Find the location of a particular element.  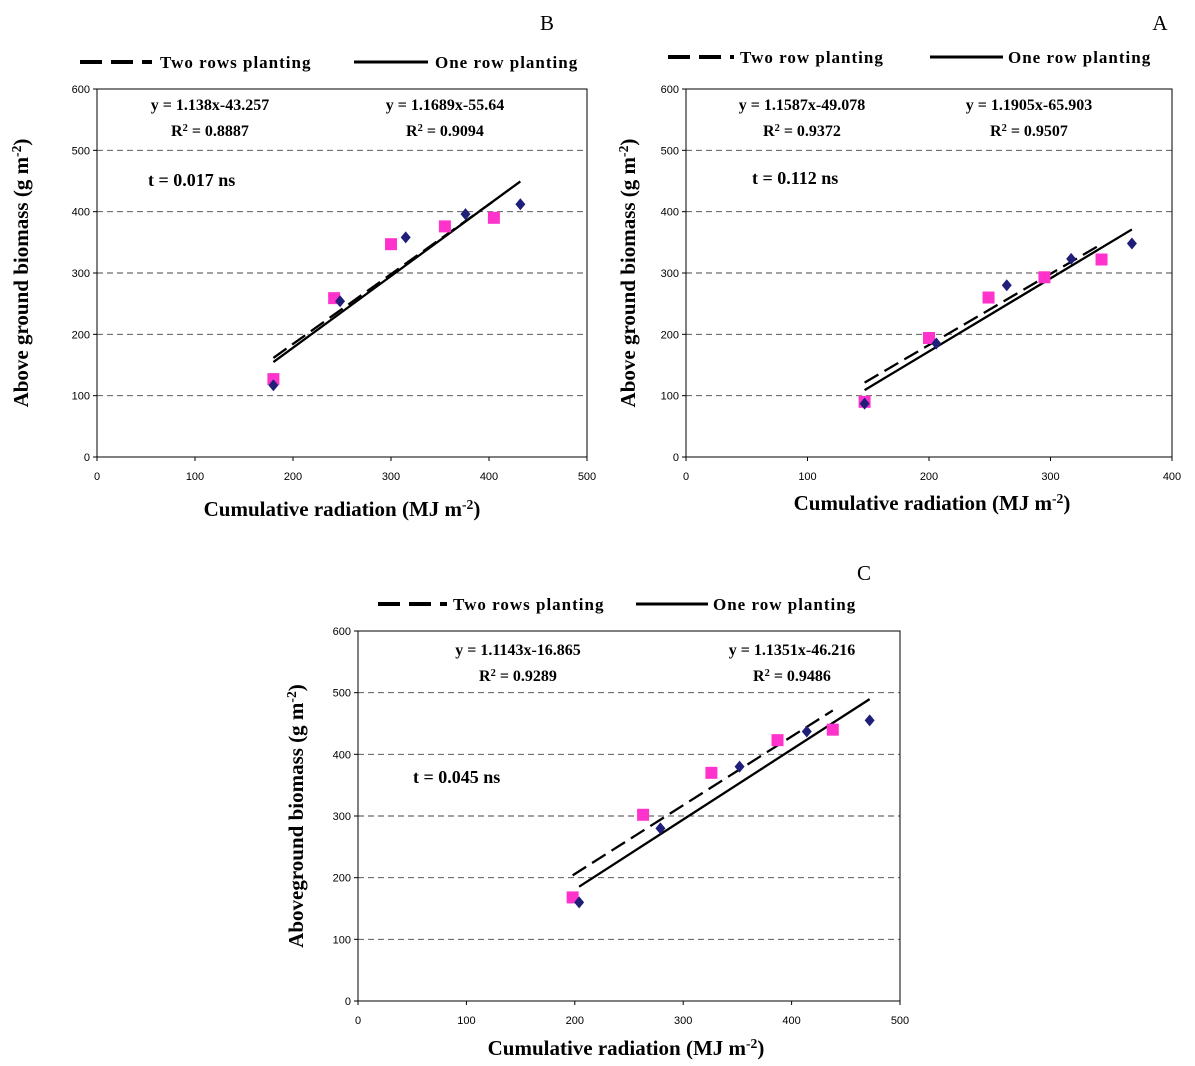

r-squared-label: R2 = 0.8887 is located at coordinates (210, 132).